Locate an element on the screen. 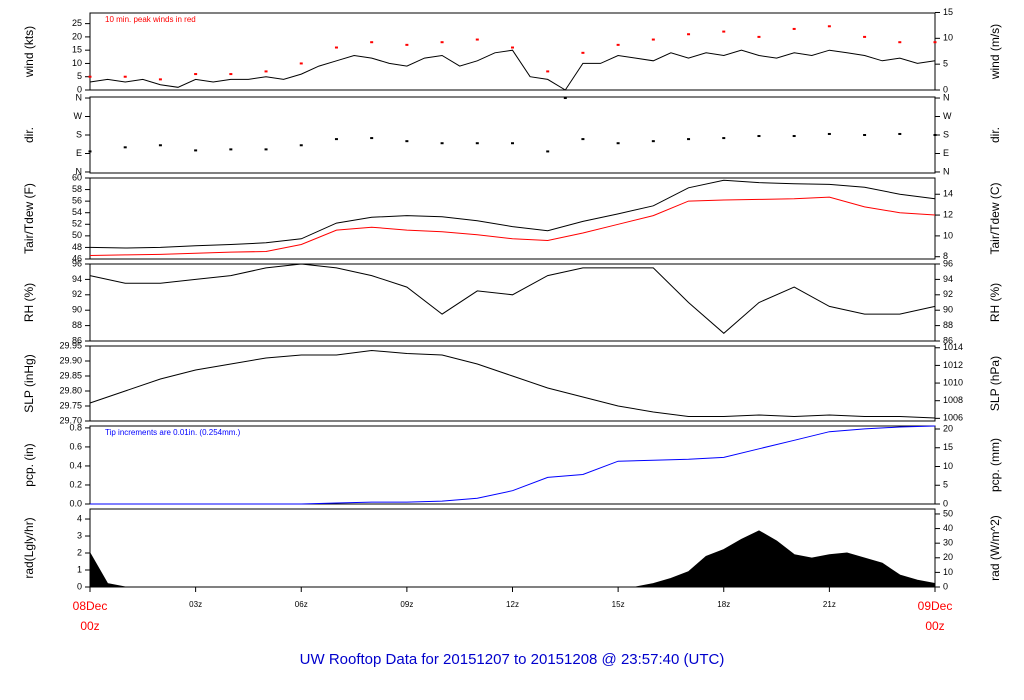 The image size is (1024, 700). x-tick-label: 09Dec is located at coordinates (935, 606).